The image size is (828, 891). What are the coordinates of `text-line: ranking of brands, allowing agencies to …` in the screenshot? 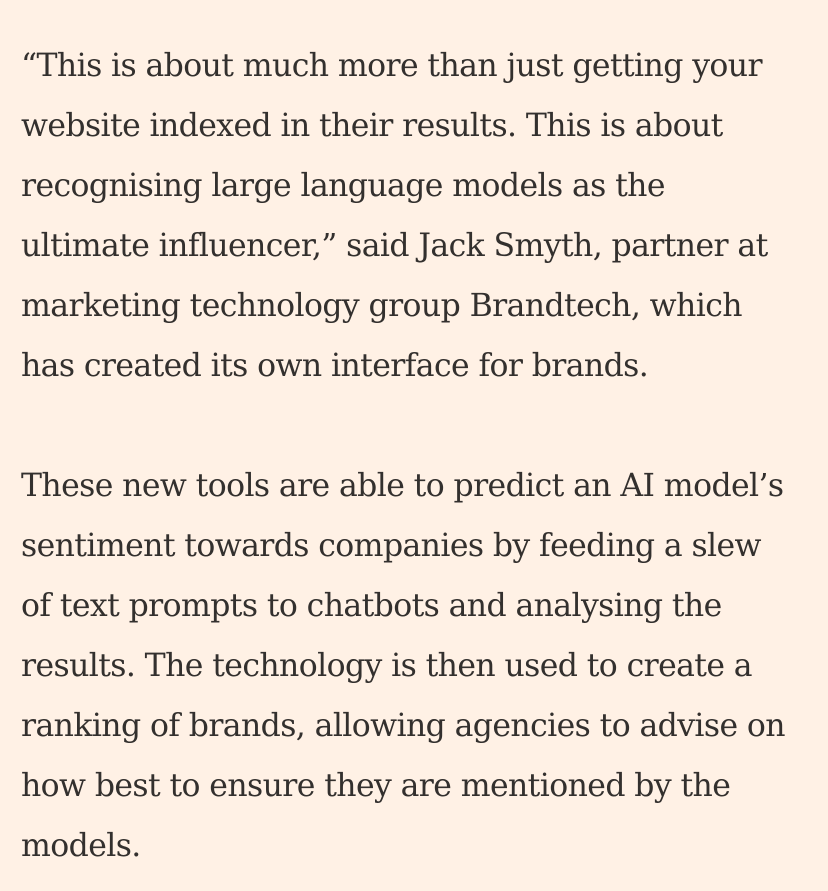 It's located at (403, 726).